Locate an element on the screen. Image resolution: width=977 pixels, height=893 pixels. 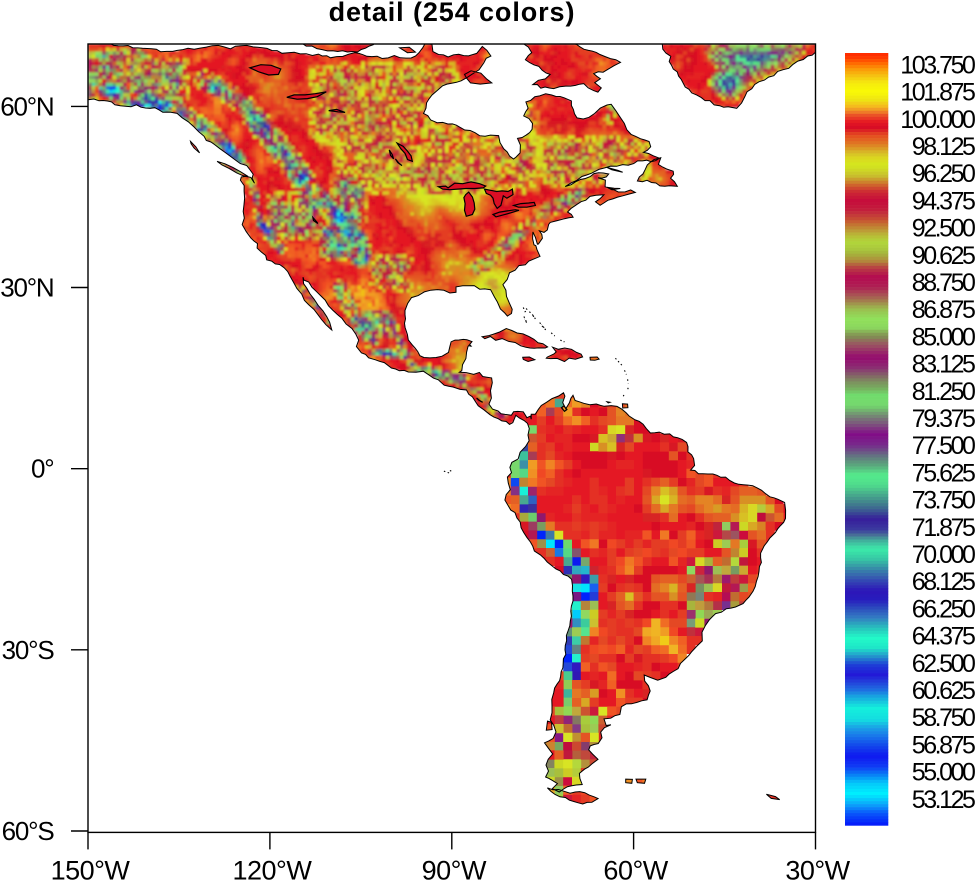
svg-text: 71.875 is located at coordinates (943, 528).